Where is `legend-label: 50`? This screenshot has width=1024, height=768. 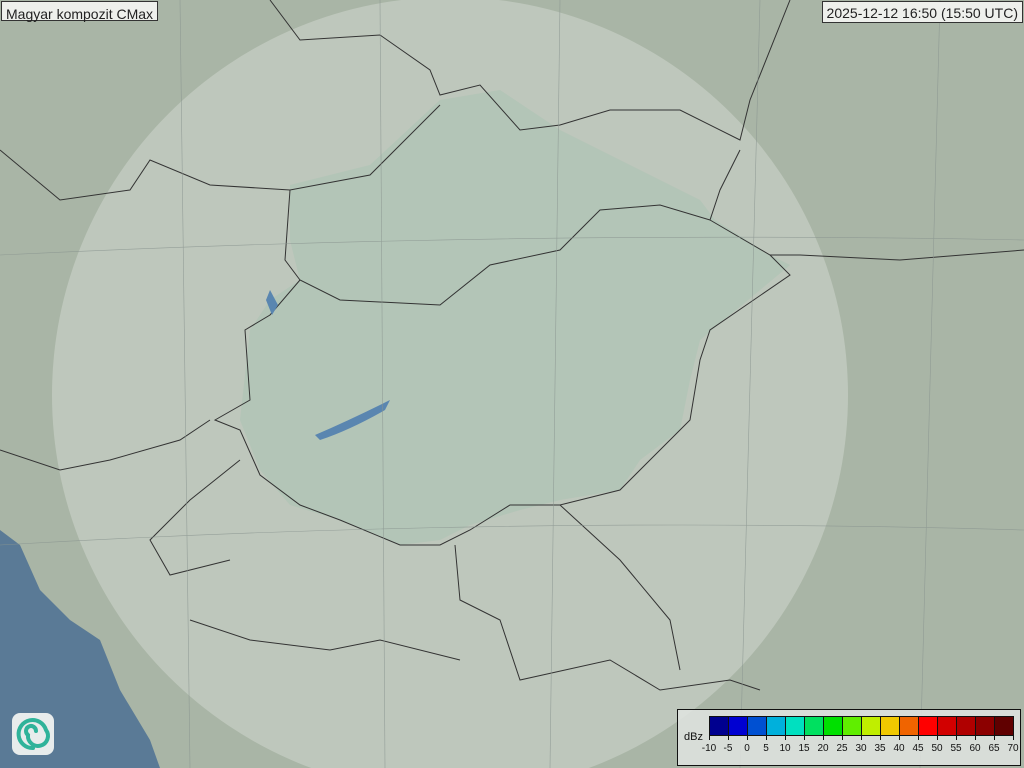 legend-label: 50 is located at coordinates (937, 748).